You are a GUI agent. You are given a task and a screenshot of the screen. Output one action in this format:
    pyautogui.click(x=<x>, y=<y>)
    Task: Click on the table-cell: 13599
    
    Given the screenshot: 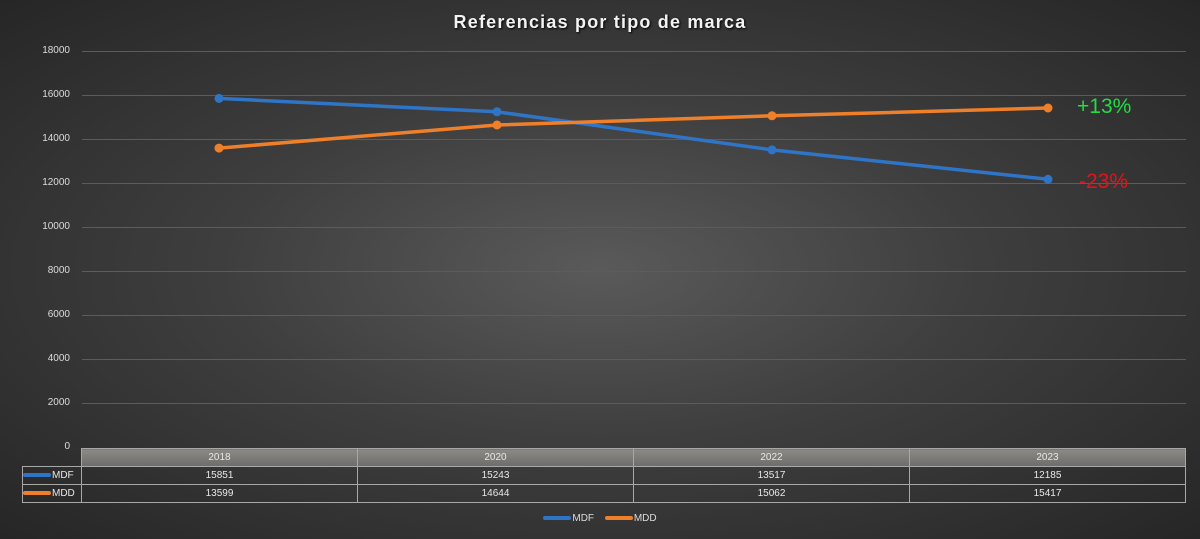 What is the action you would take?
    pyautogui.click(x=219, y=493)
    